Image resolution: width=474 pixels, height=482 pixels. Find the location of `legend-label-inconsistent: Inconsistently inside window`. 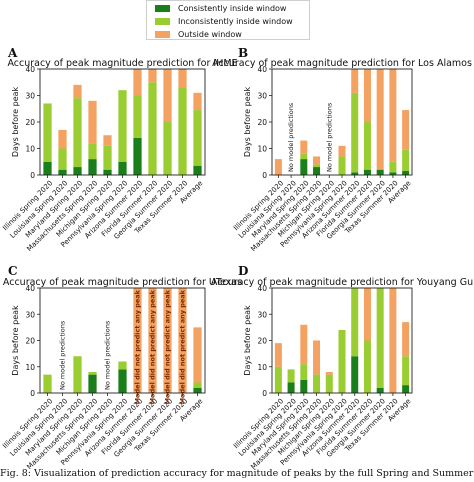

legend-label-inconsistent: Inconsistently inside window is located at coordinates (235, 21).